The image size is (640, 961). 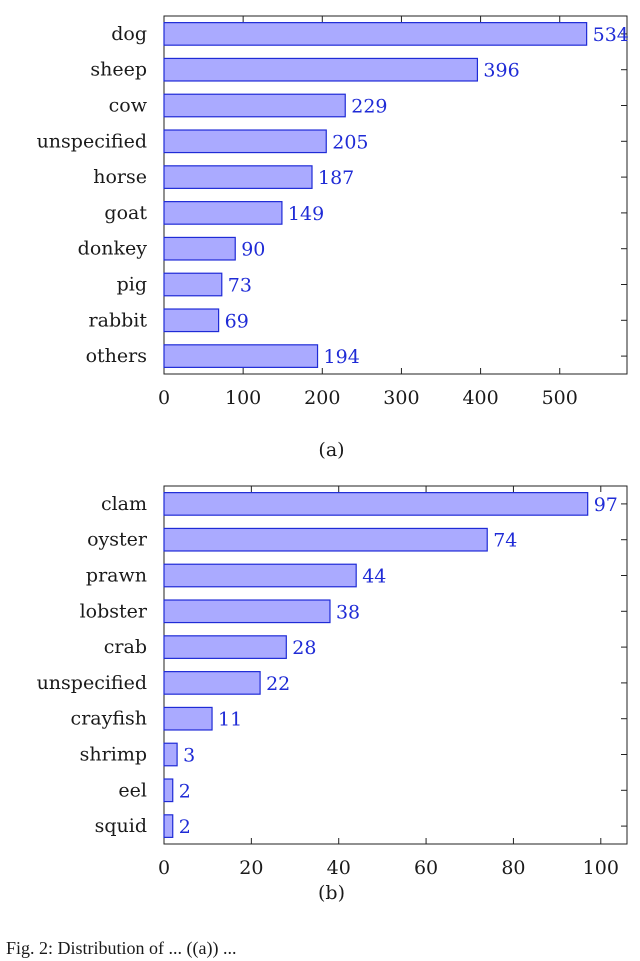 I want to click on x-tick-label: 400, so click(x=480, y=398).